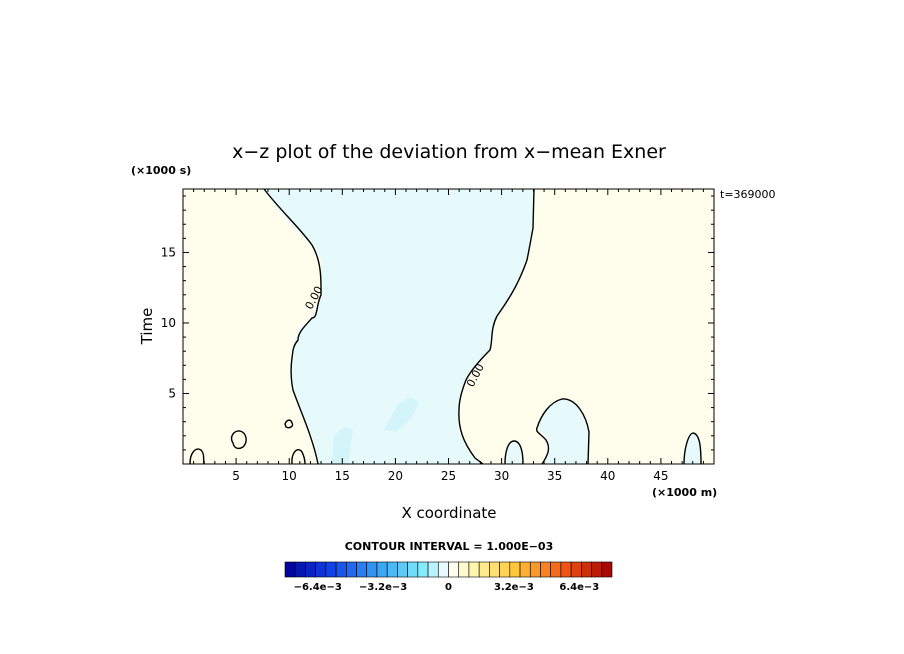  What do you see at coordinates (238, 440) in the screenshot?
I see `zero-contour-small-loop-left` at bounding box center [238, 440].